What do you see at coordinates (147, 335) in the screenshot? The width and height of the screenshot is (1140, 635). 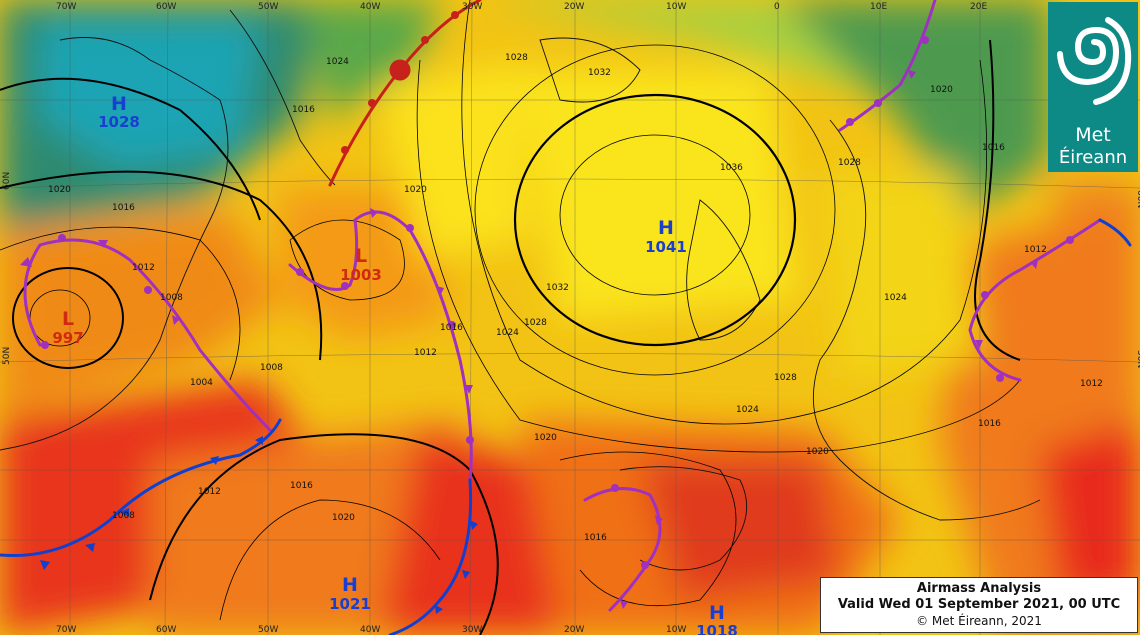 I see `occluded-front-labrador` at bounding box center [147, 335].